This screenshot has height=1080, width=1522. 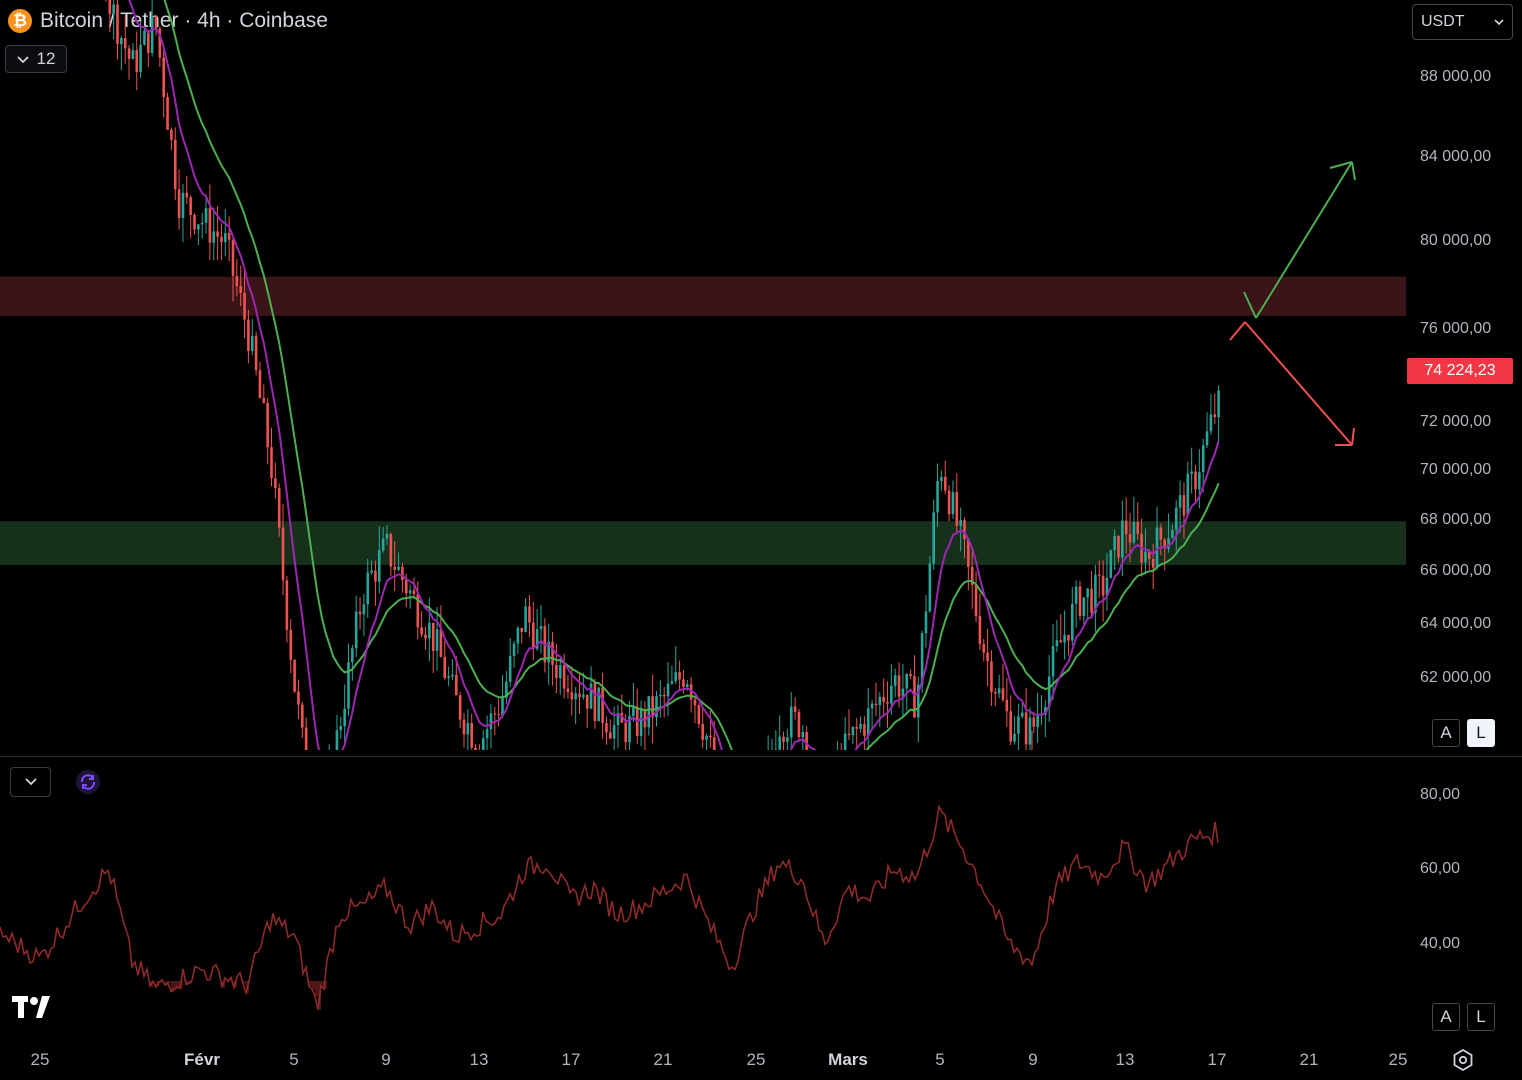 I want to click on indicators-toggle-button: 12, so click(x=36, y=59).